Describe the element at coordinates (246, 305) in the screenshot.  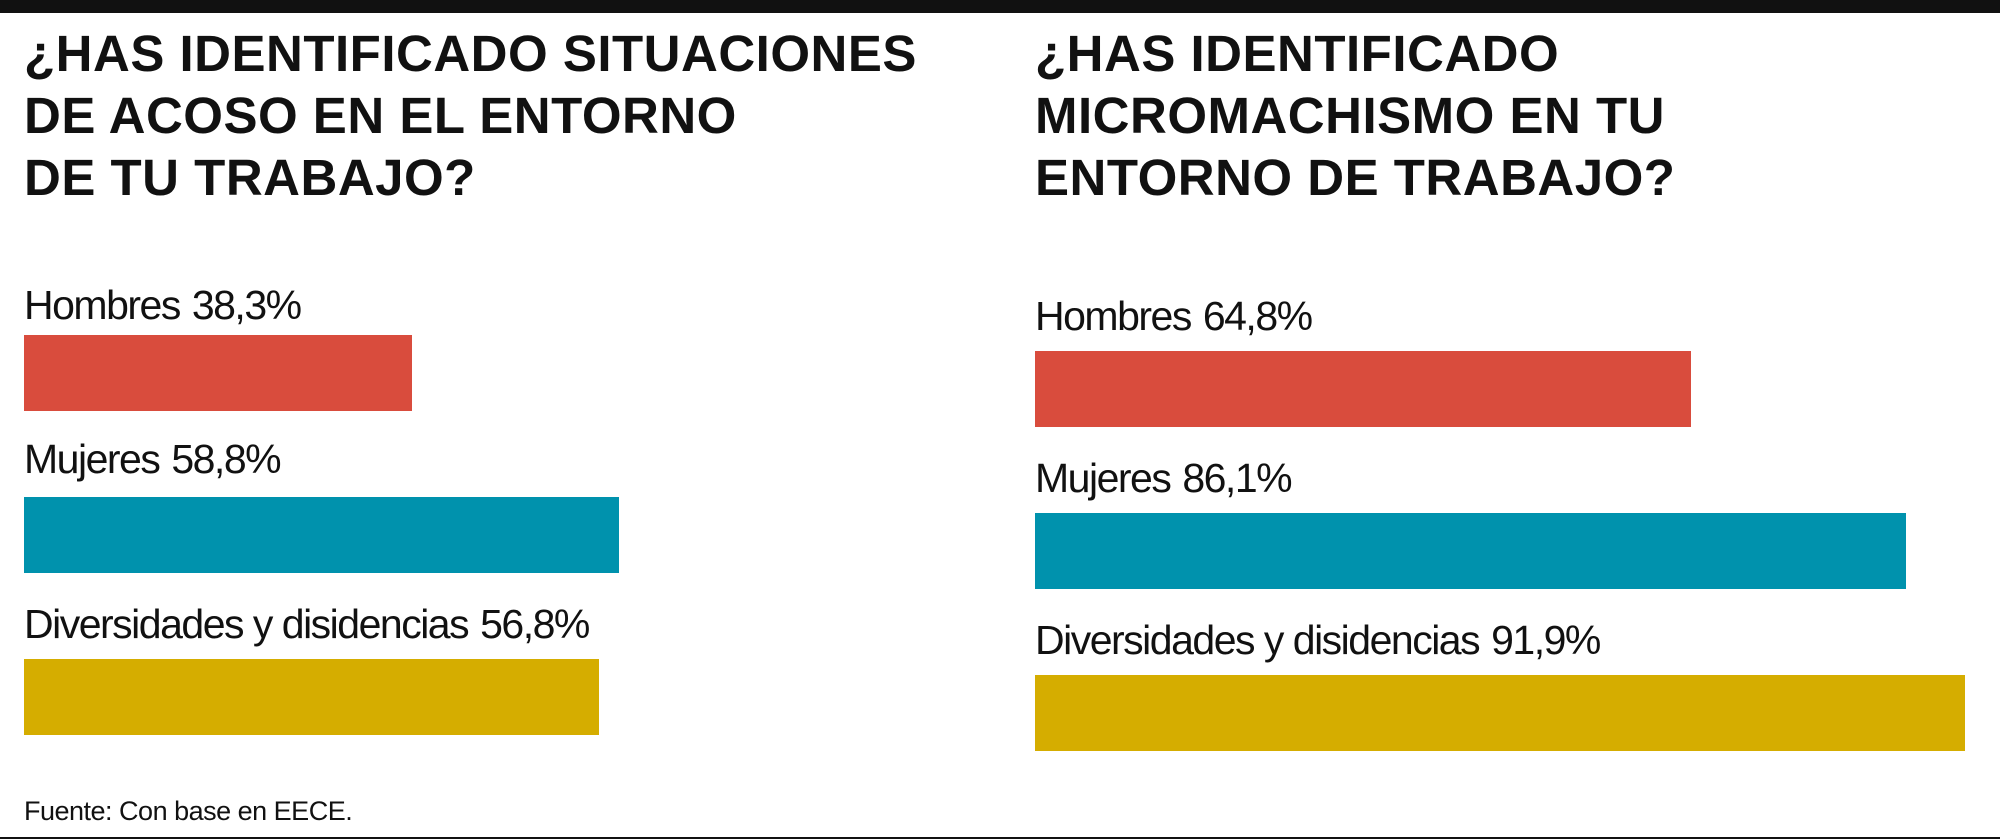
I see `value-label: 38,3%` at that location.